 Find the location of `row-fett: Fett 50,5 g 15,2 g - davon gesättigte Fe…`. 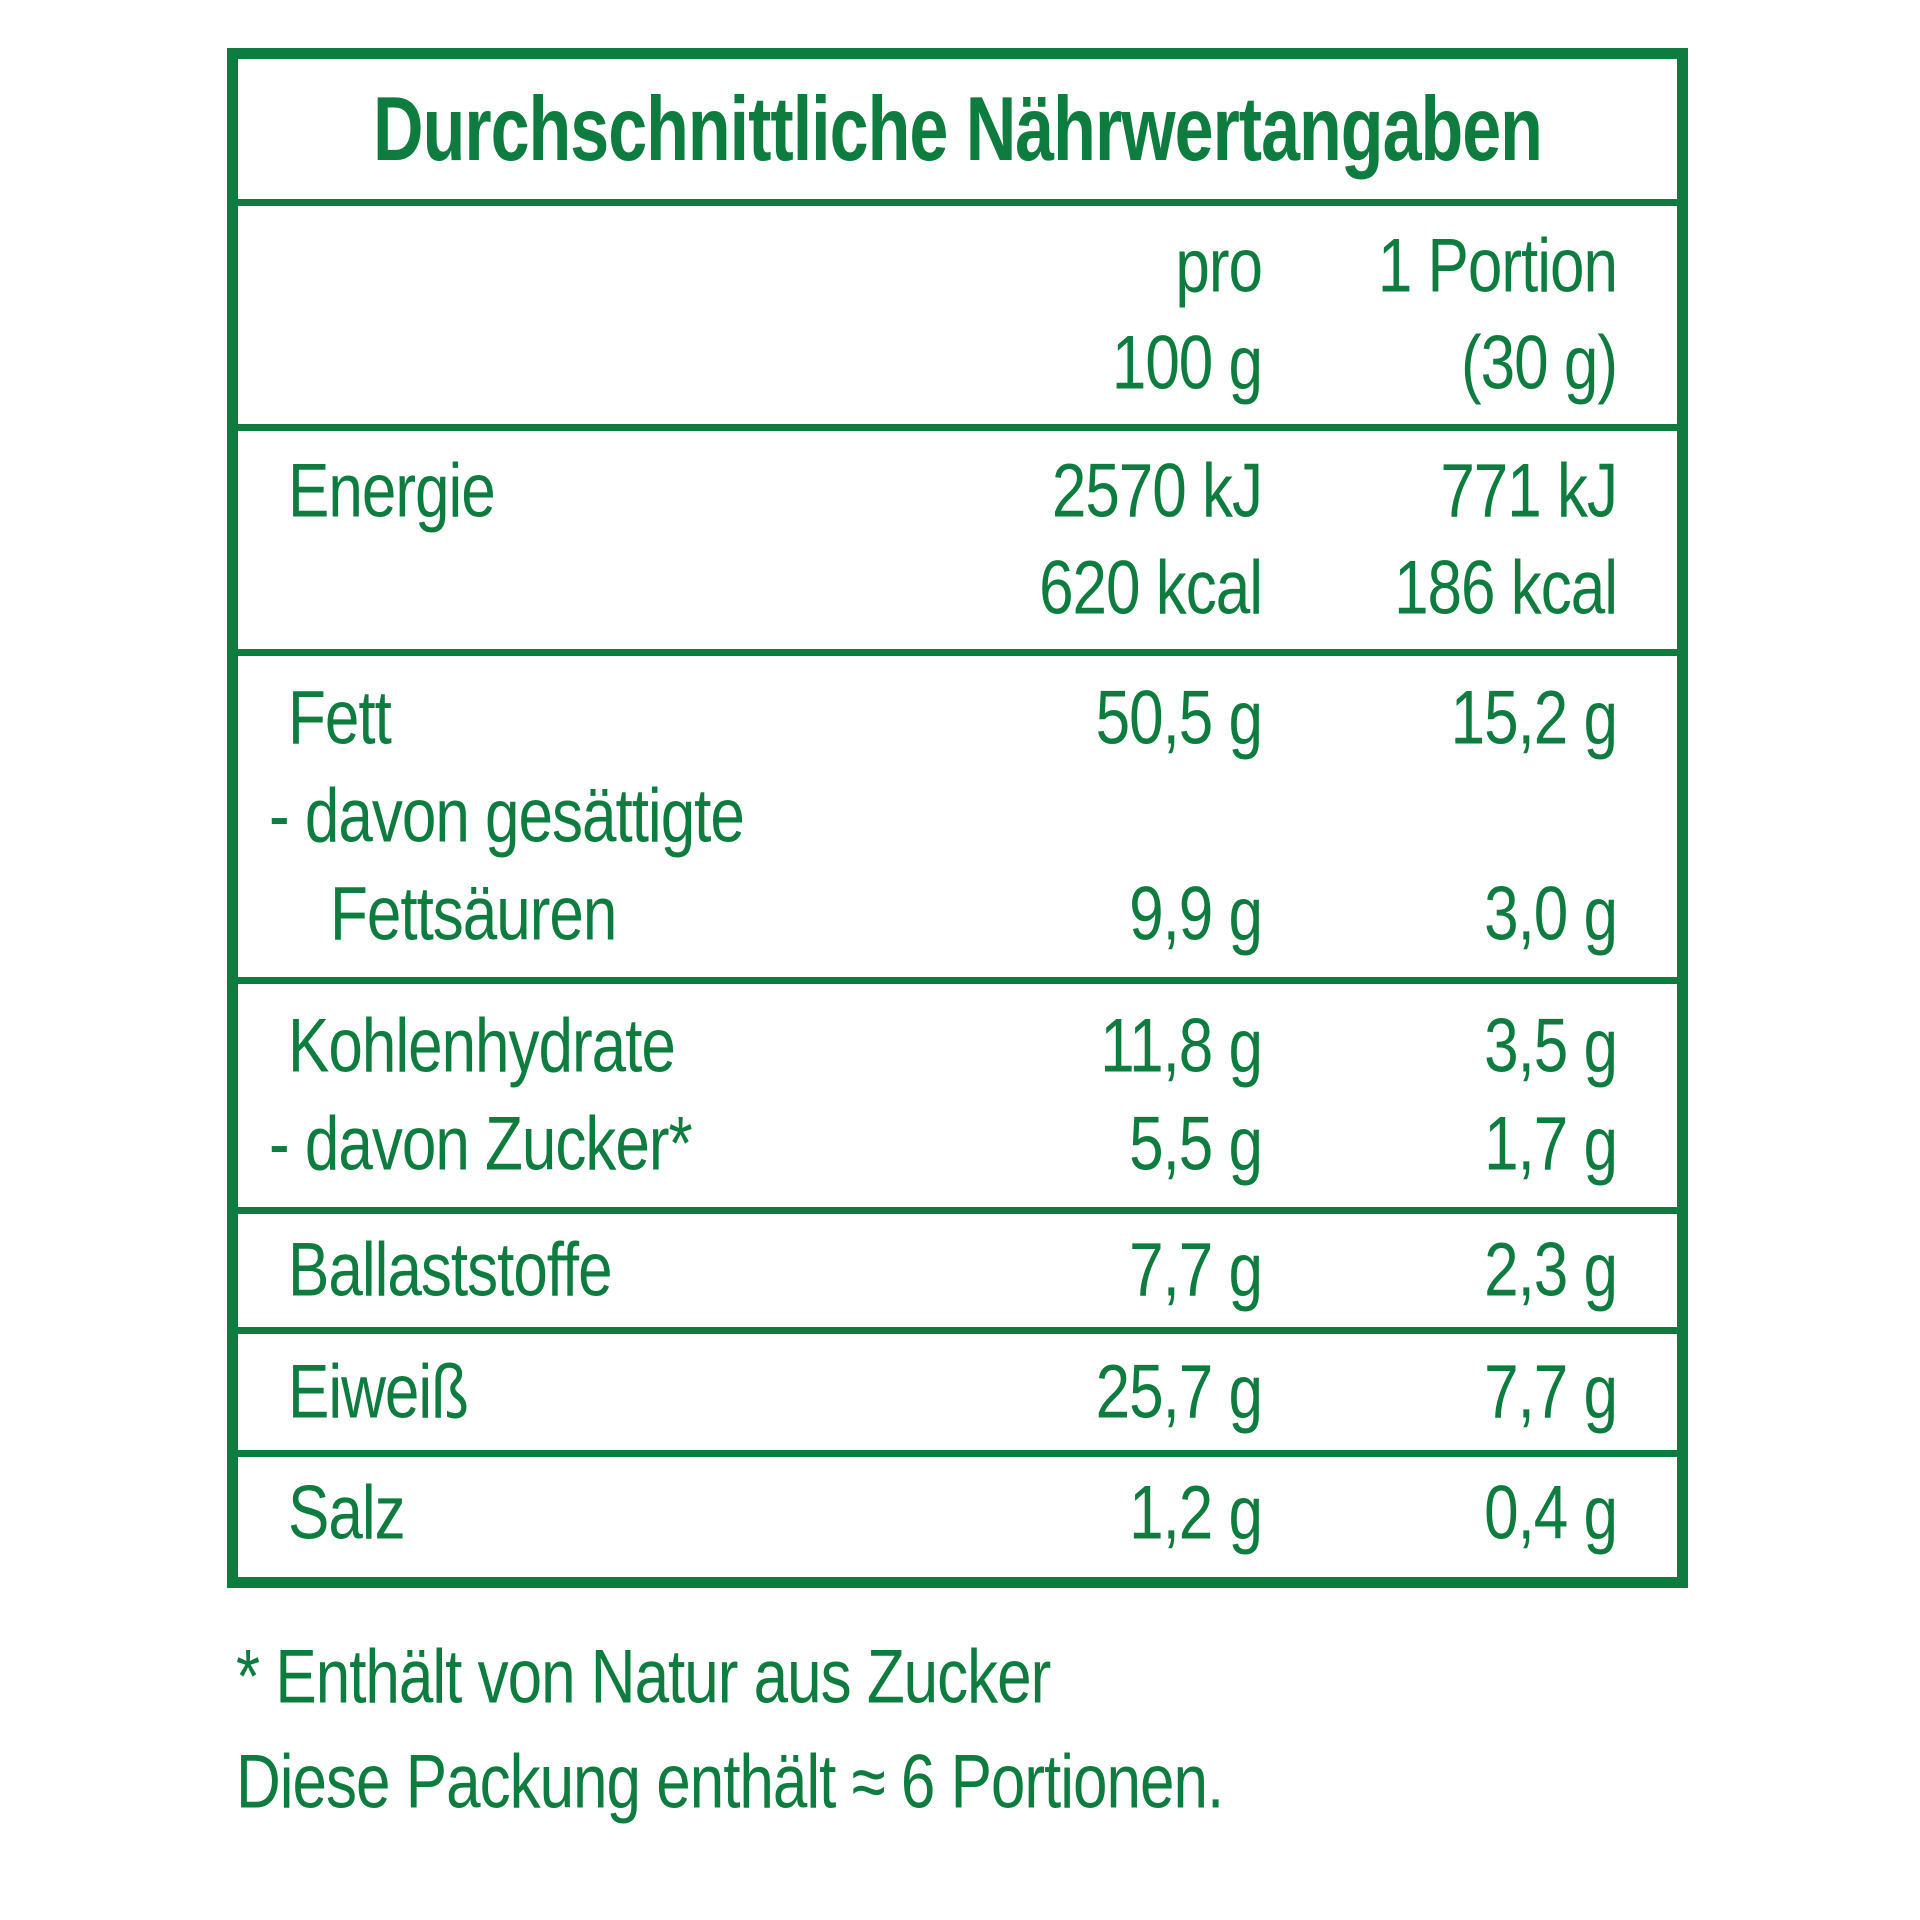

row-fett: Fett 50,5 g 15,2 g - davon gesättigte Fe… is located at coordinates (957, 816).